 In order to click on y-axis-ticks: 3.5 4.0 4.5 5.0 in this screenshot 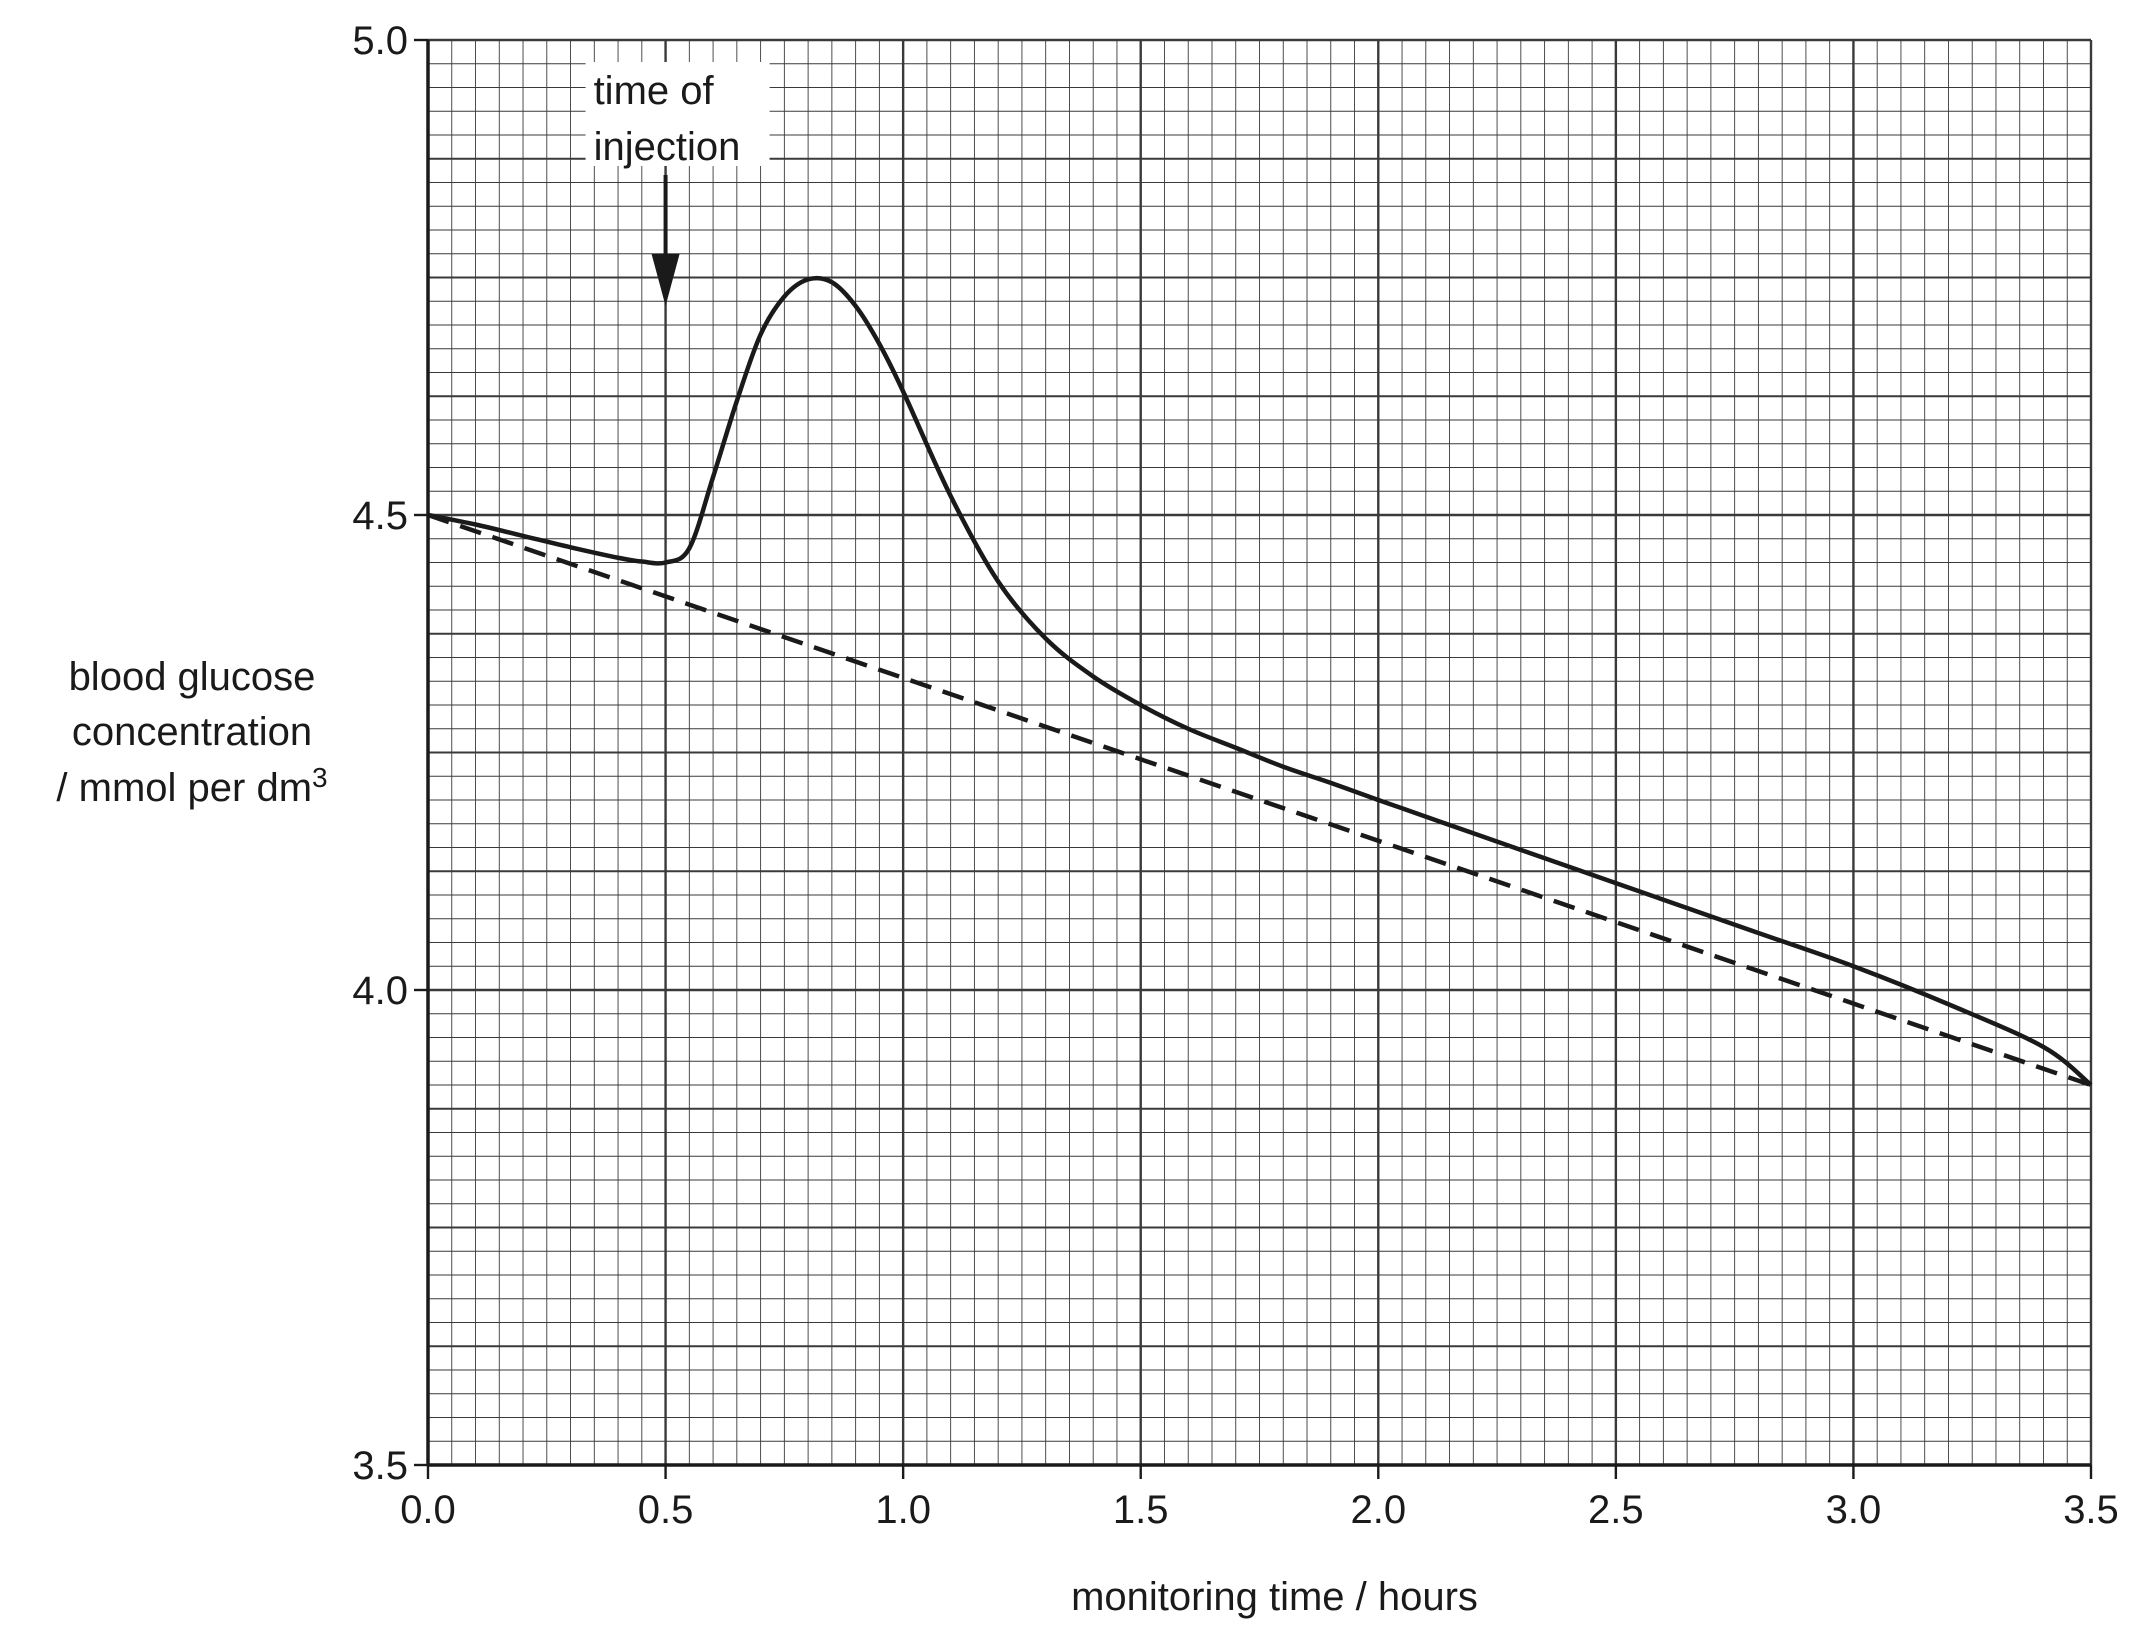, I will do `click(390, 753)`.